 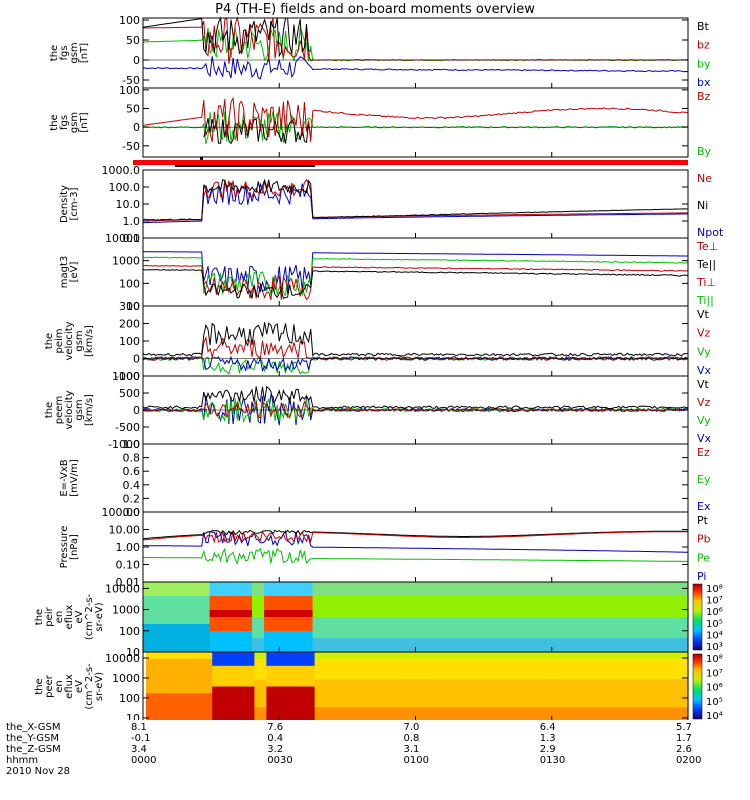 I want to click on ephemeris-value: -0.1, so click(x=141, y=738).